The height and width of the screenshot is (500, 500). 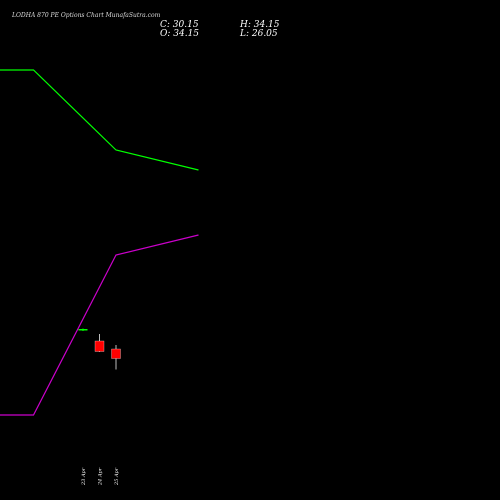 I want to click on open-label: O: 34.15, so click(x=179, y=34).